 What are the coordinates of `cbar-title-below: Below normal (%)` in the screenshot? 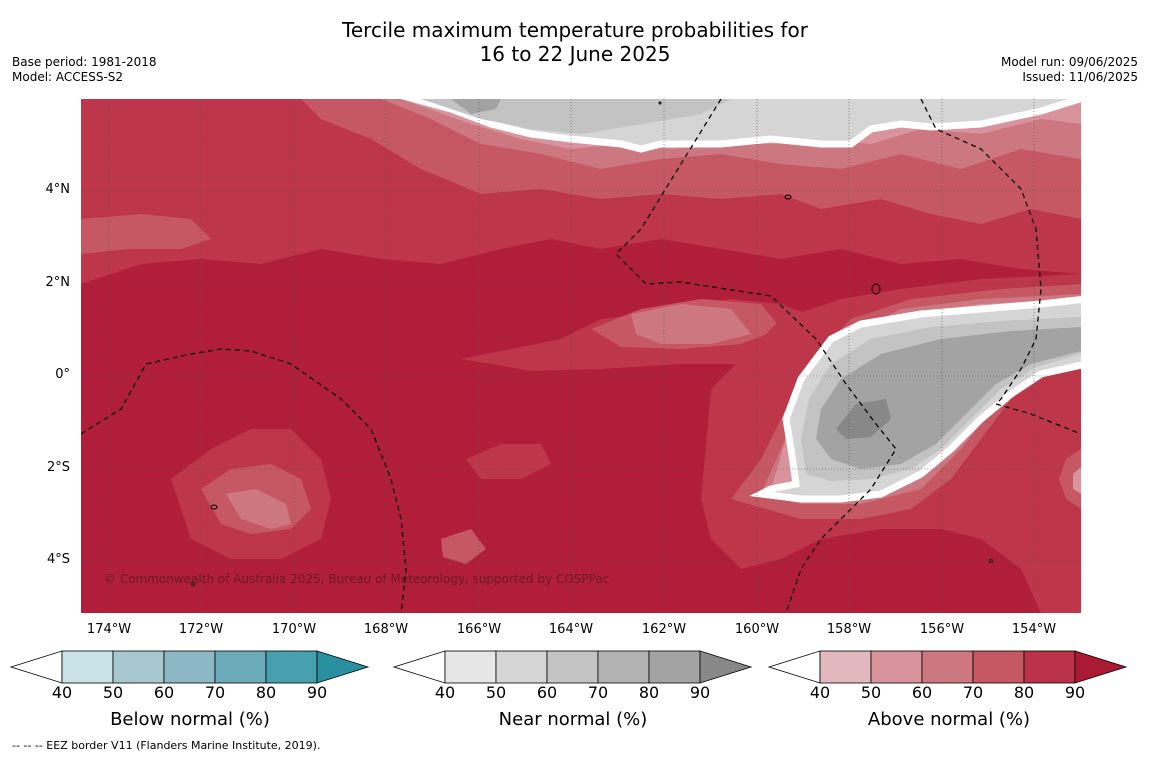 It's located at (190, 719).